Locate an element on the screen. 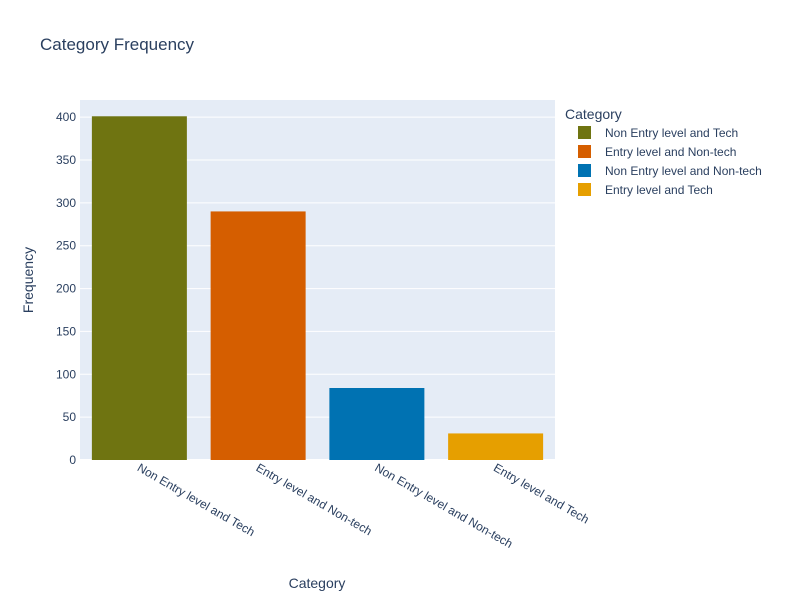 The height and width of the screenshot is (600, 800). y-tick-label: 100 is located at coordinates (66, 374).